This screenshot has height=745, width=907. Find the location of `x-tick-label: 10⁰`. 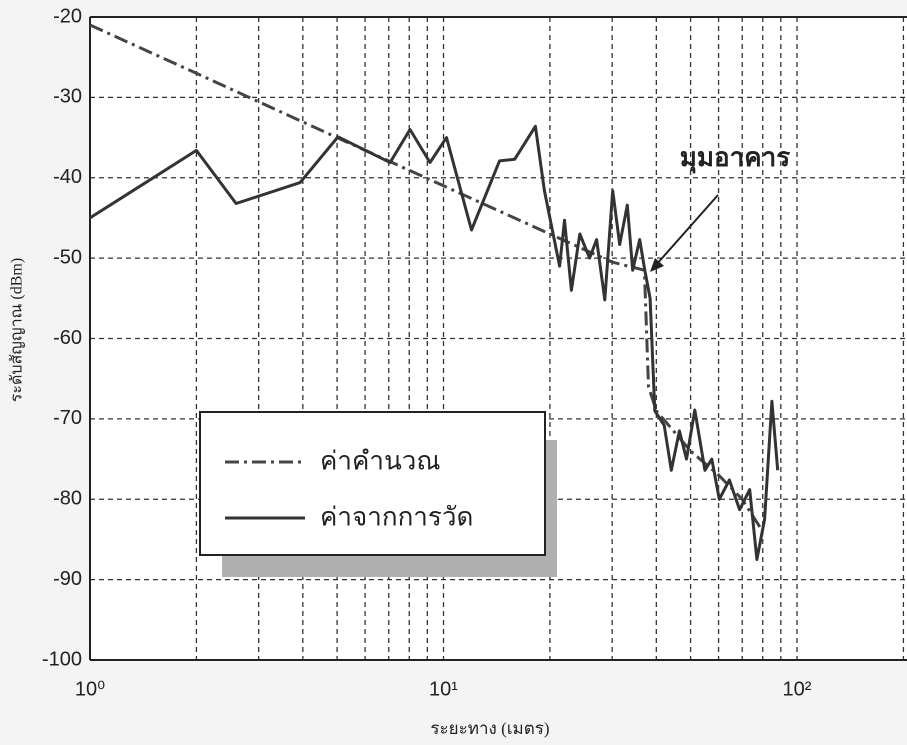

x-tick-label: 10⁰ is located at coordinates (90, 689).